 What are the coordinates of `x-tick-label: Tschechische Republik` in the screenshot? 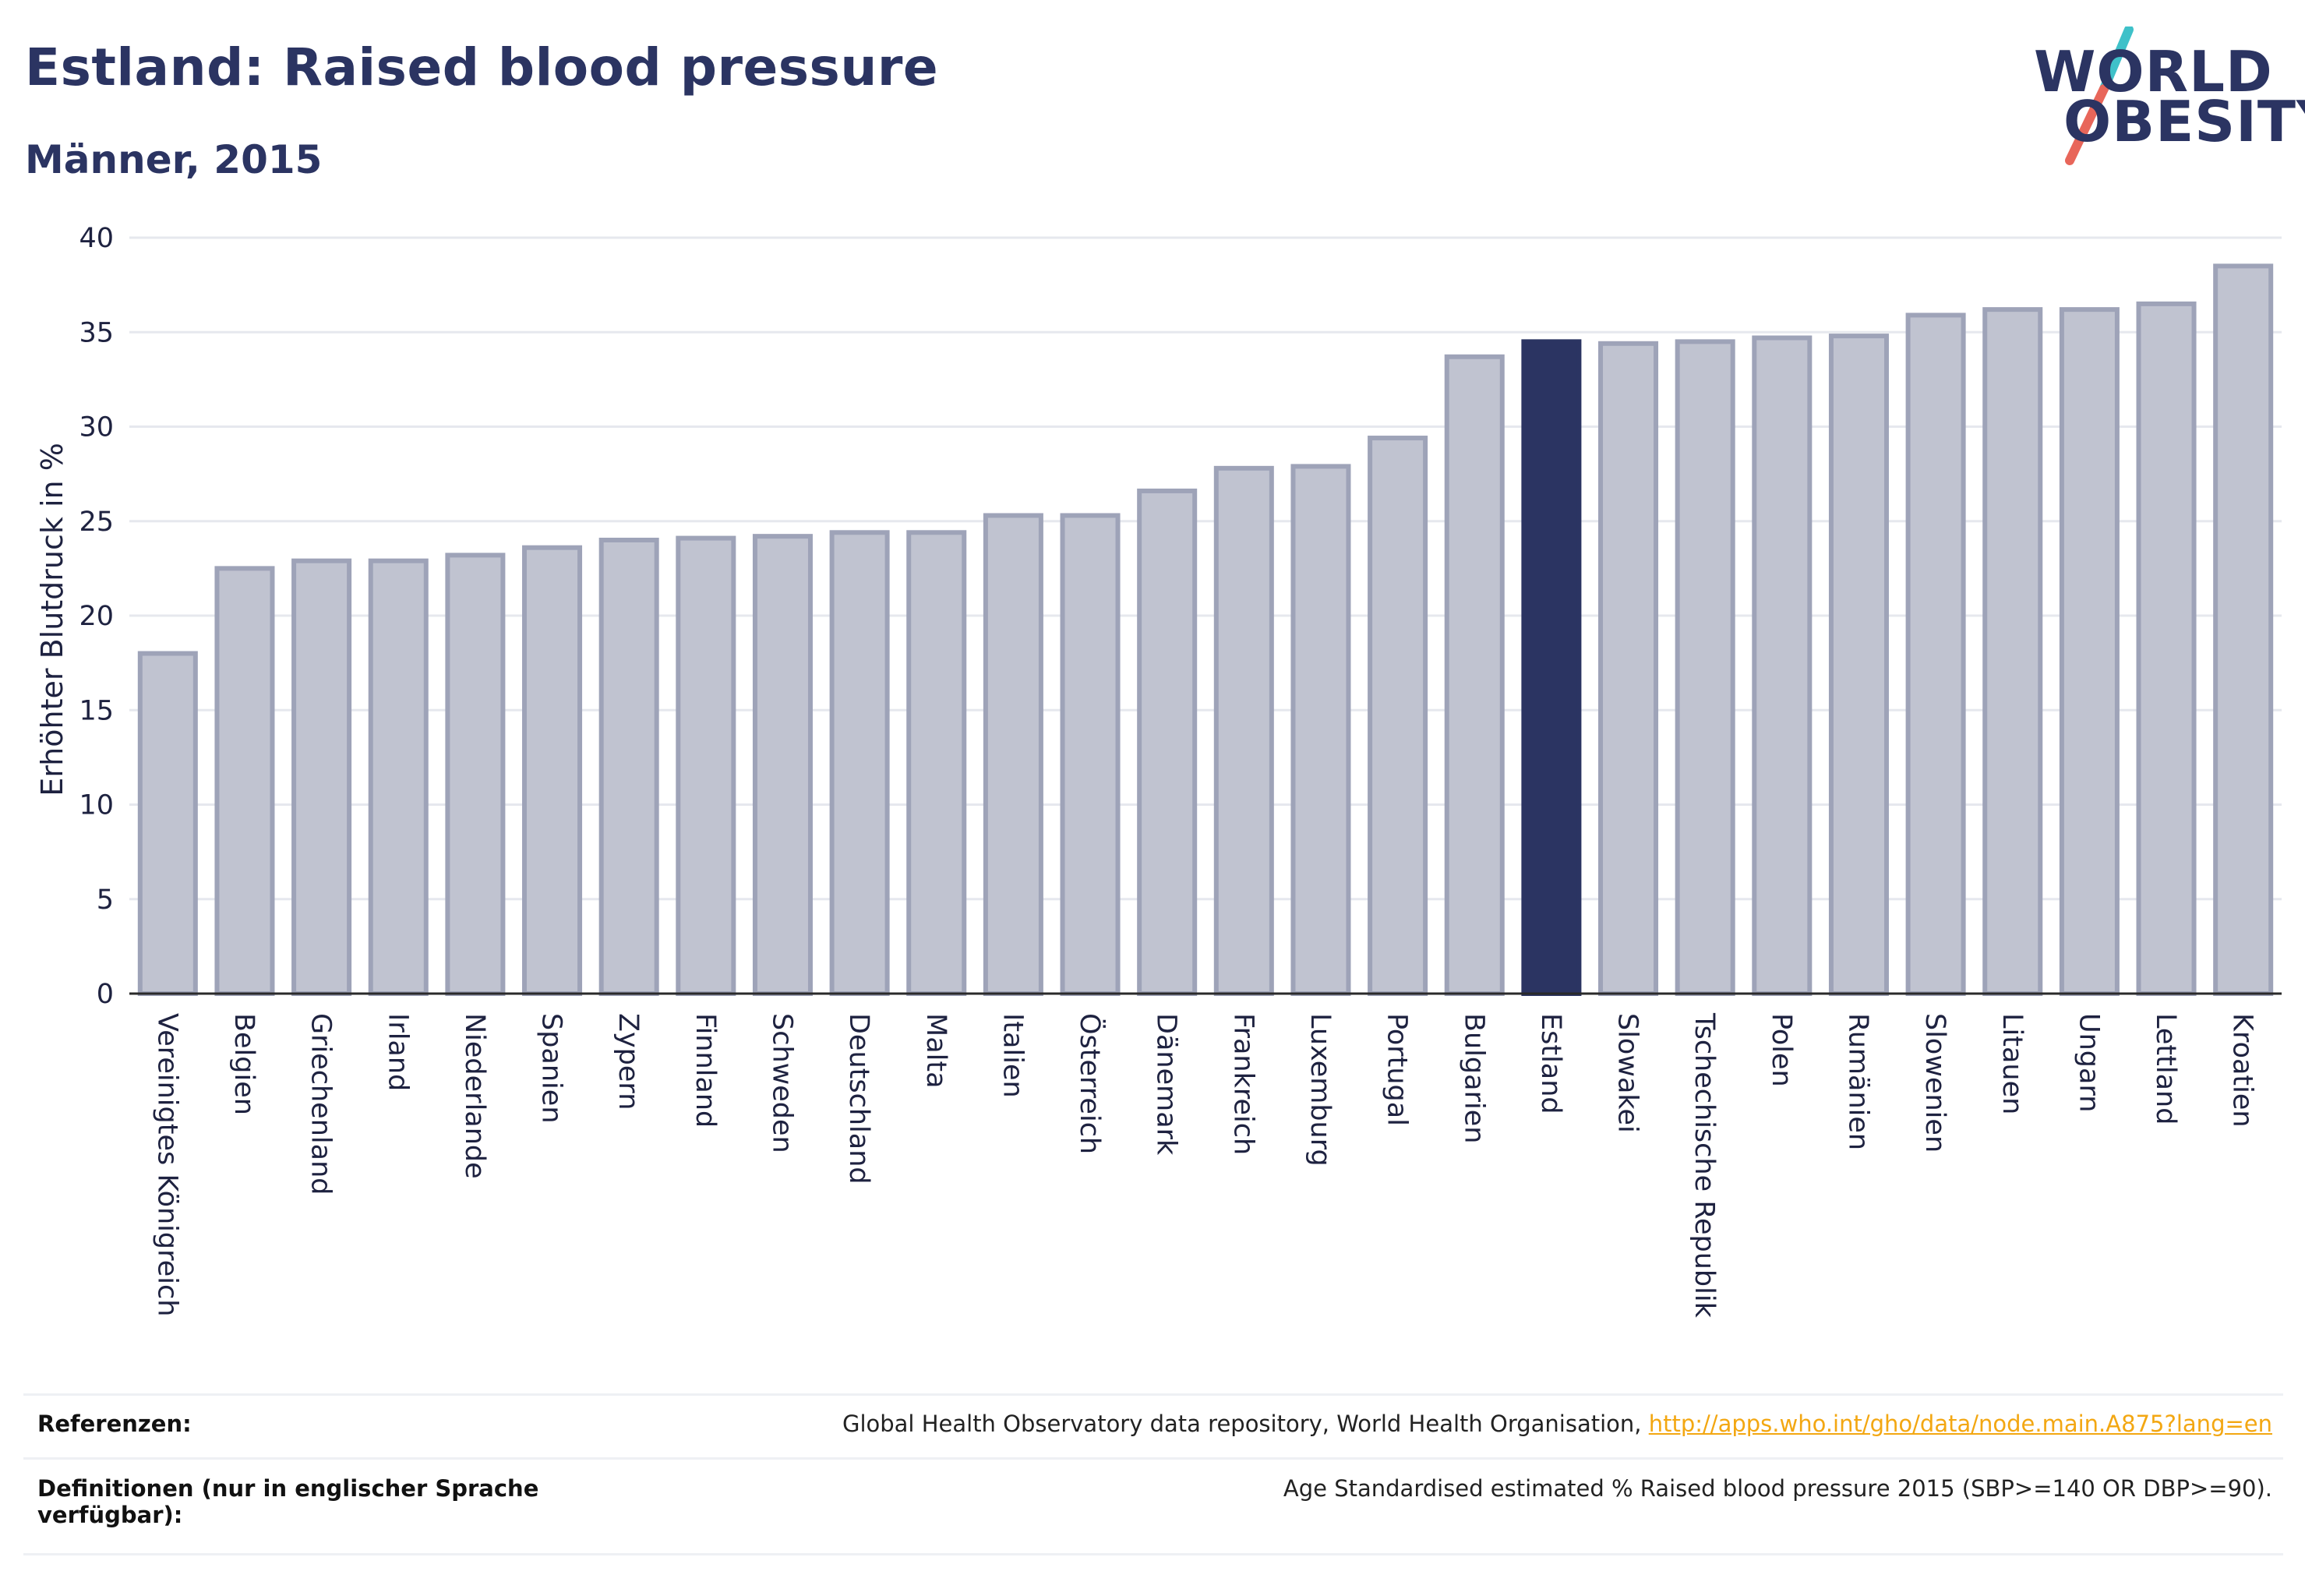 It's located at (1704, 1165).